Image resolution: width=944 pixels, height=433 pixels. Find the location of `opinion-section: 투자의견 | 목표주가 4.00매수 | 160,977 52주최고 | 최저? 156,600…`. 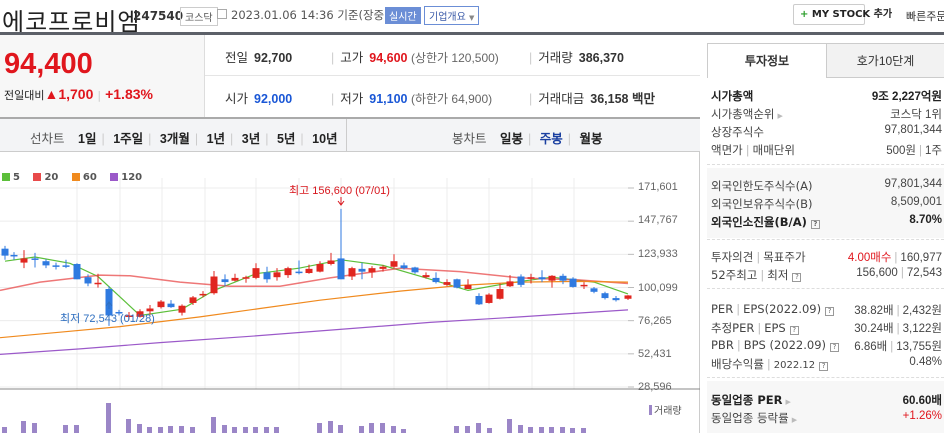

opinion-section: 투자의견 | 목표주가 4.00매수 | 160,977 52주최고 | 최저? 156,600… is located at coordinates (825, 265).